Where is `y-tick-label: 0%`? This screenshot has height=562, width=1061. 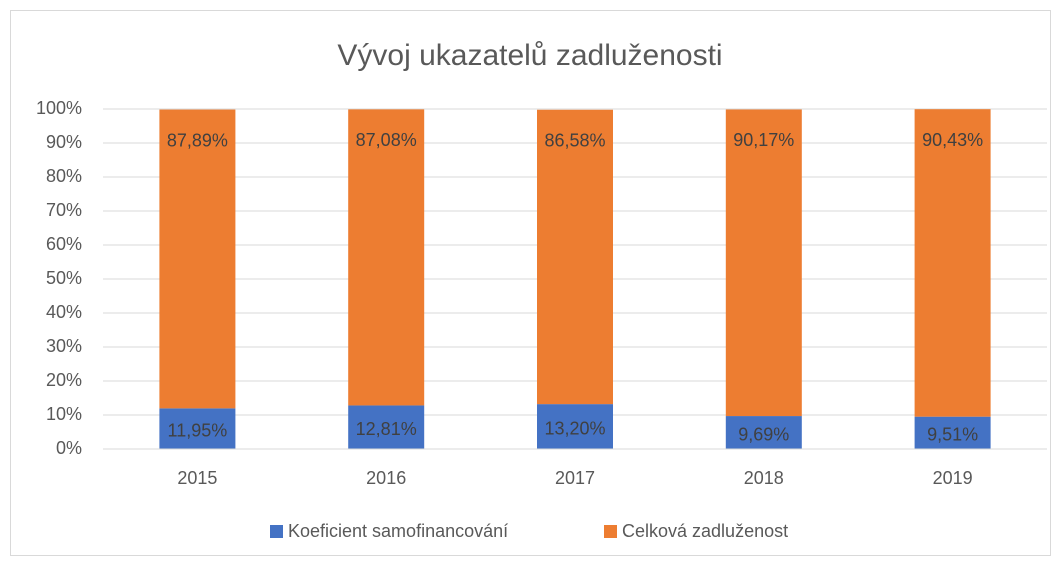
y-tick-label: 0% is located at coordinates (69, 448).